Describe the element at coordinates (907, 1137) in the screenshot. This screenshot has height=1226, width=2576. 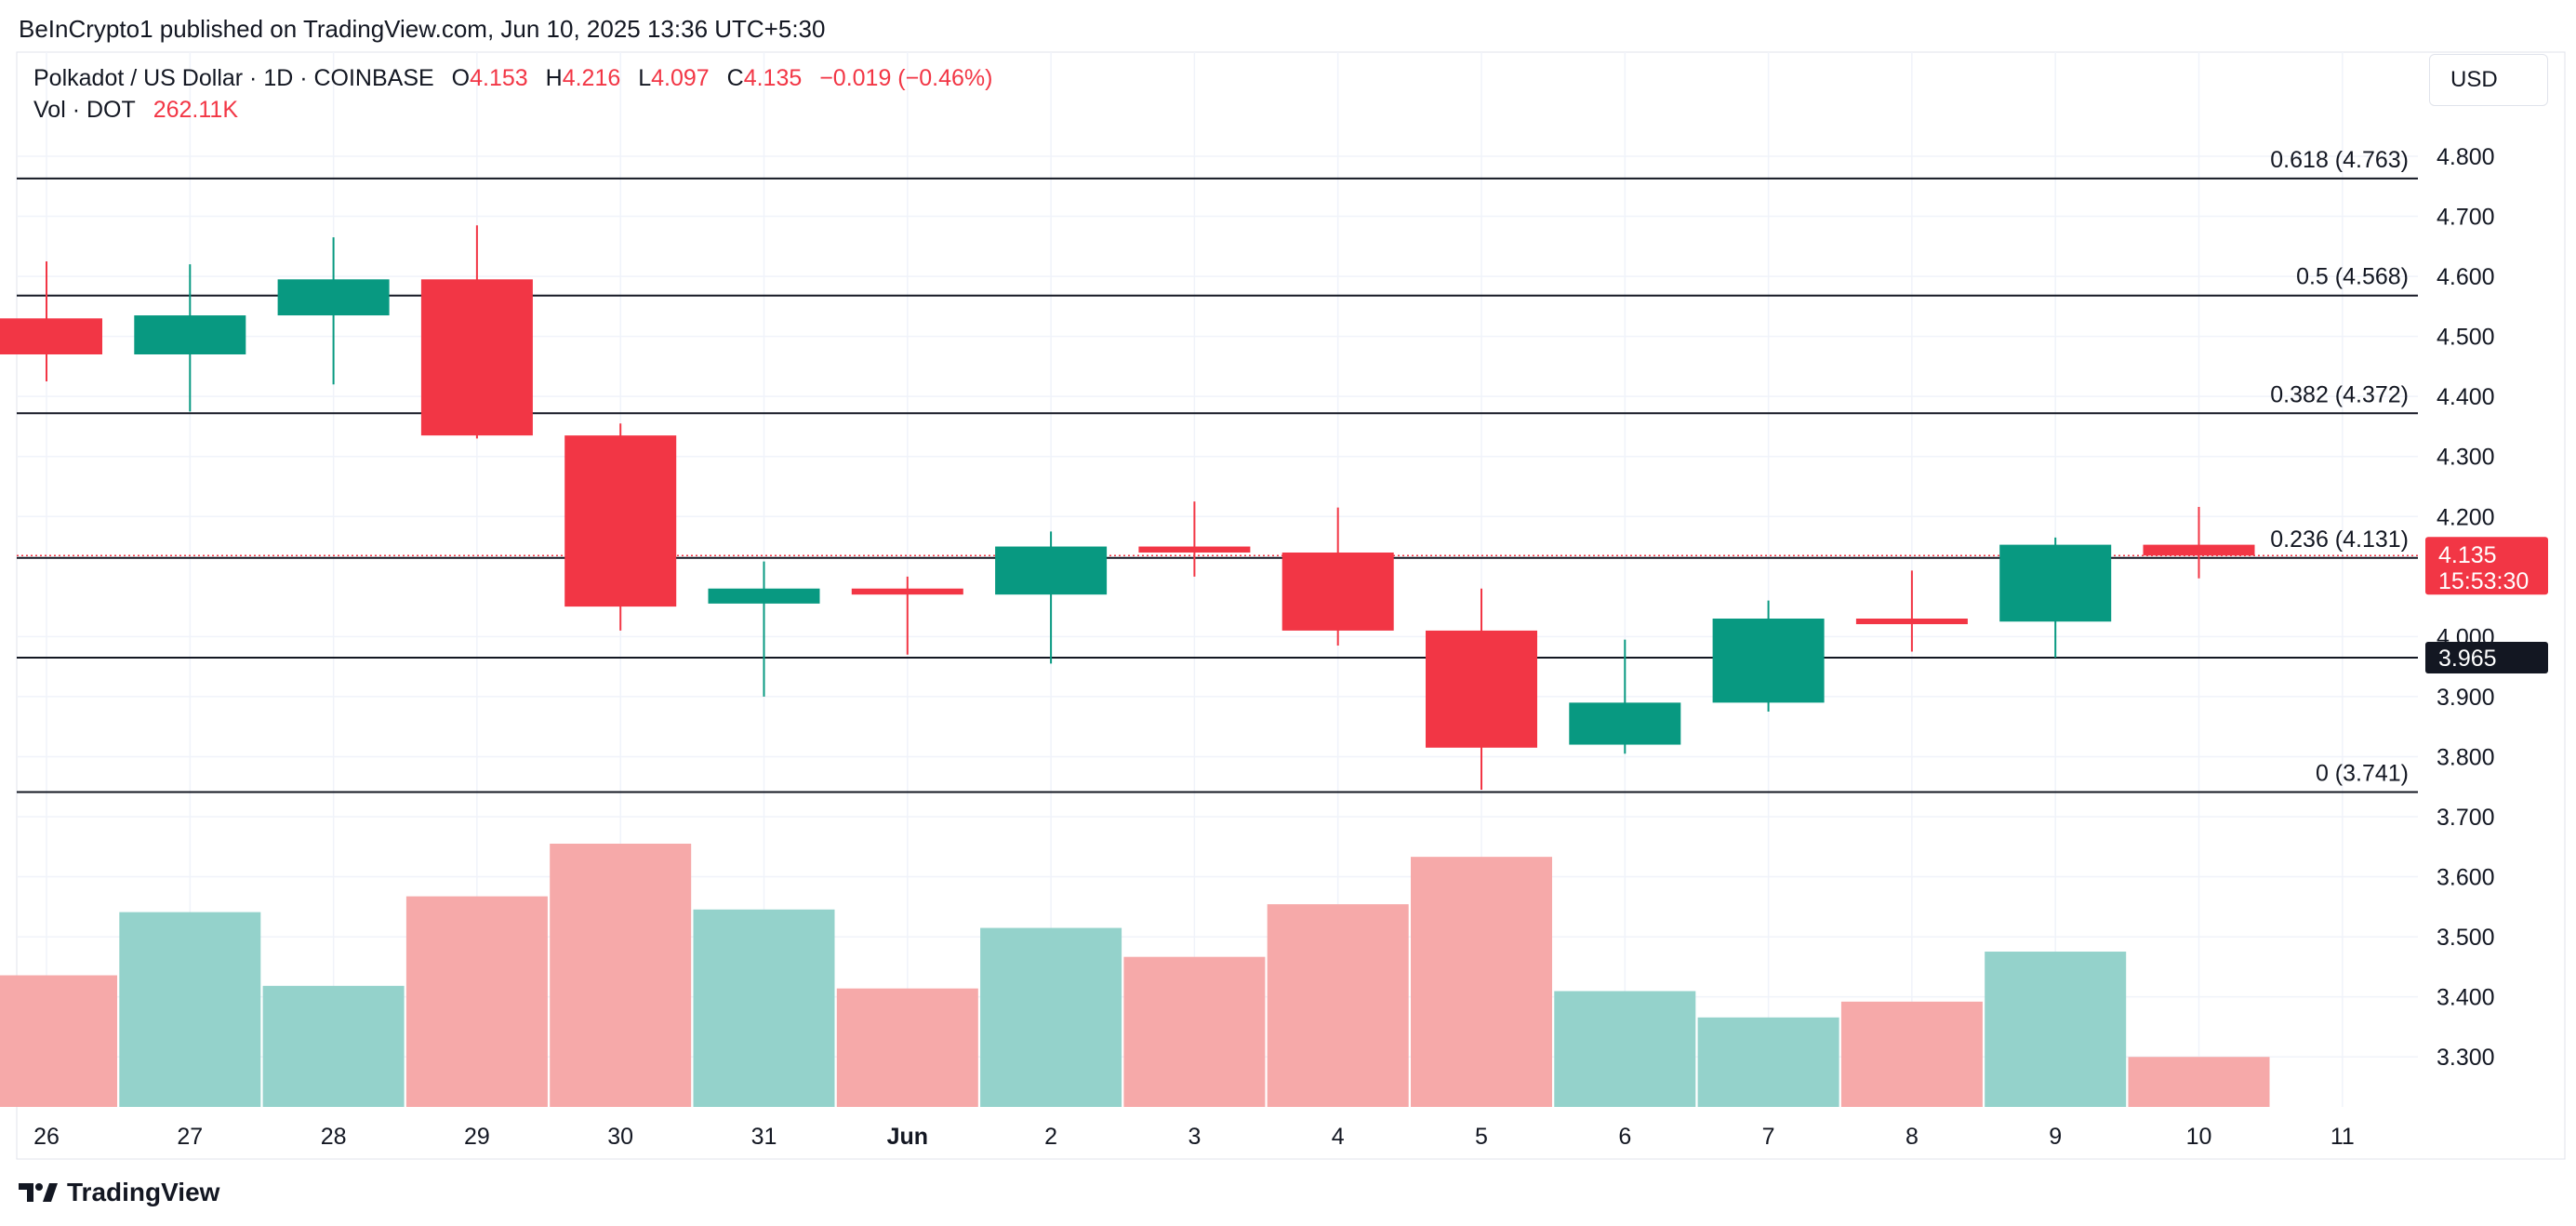
I see `time-tick-label: Jun` at that location.